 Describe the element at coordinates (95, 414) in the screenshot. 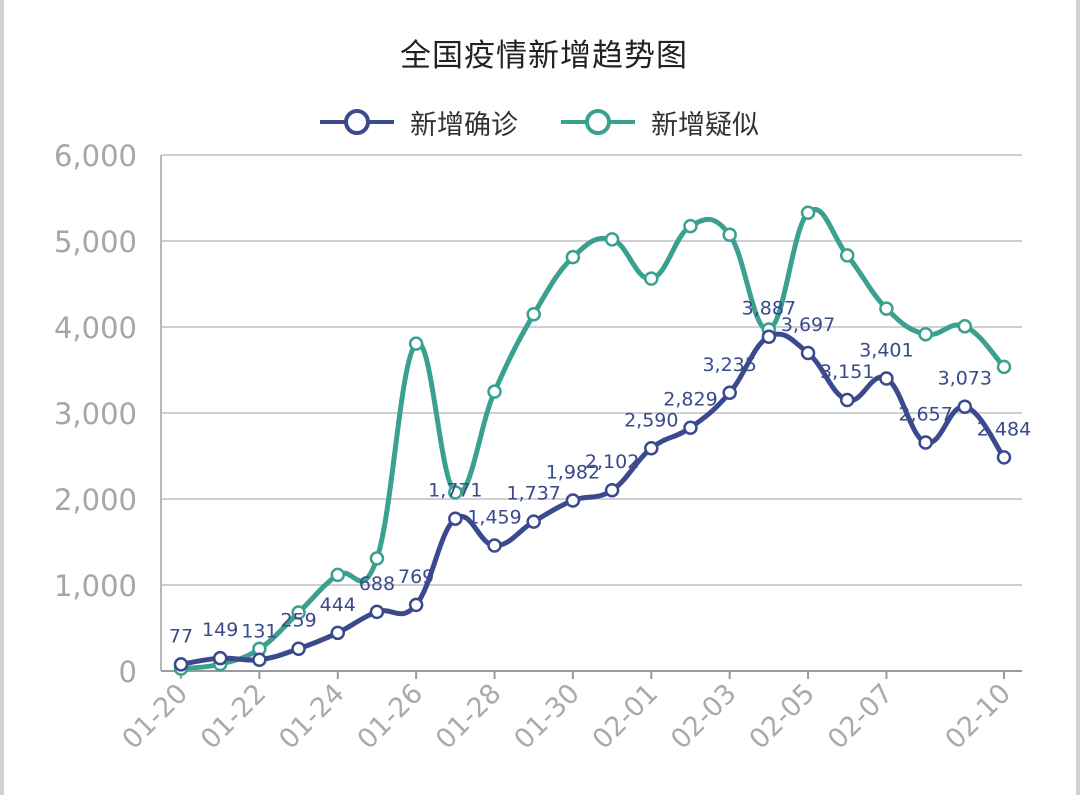

I see `y-tick-label: 3,000` at that location.